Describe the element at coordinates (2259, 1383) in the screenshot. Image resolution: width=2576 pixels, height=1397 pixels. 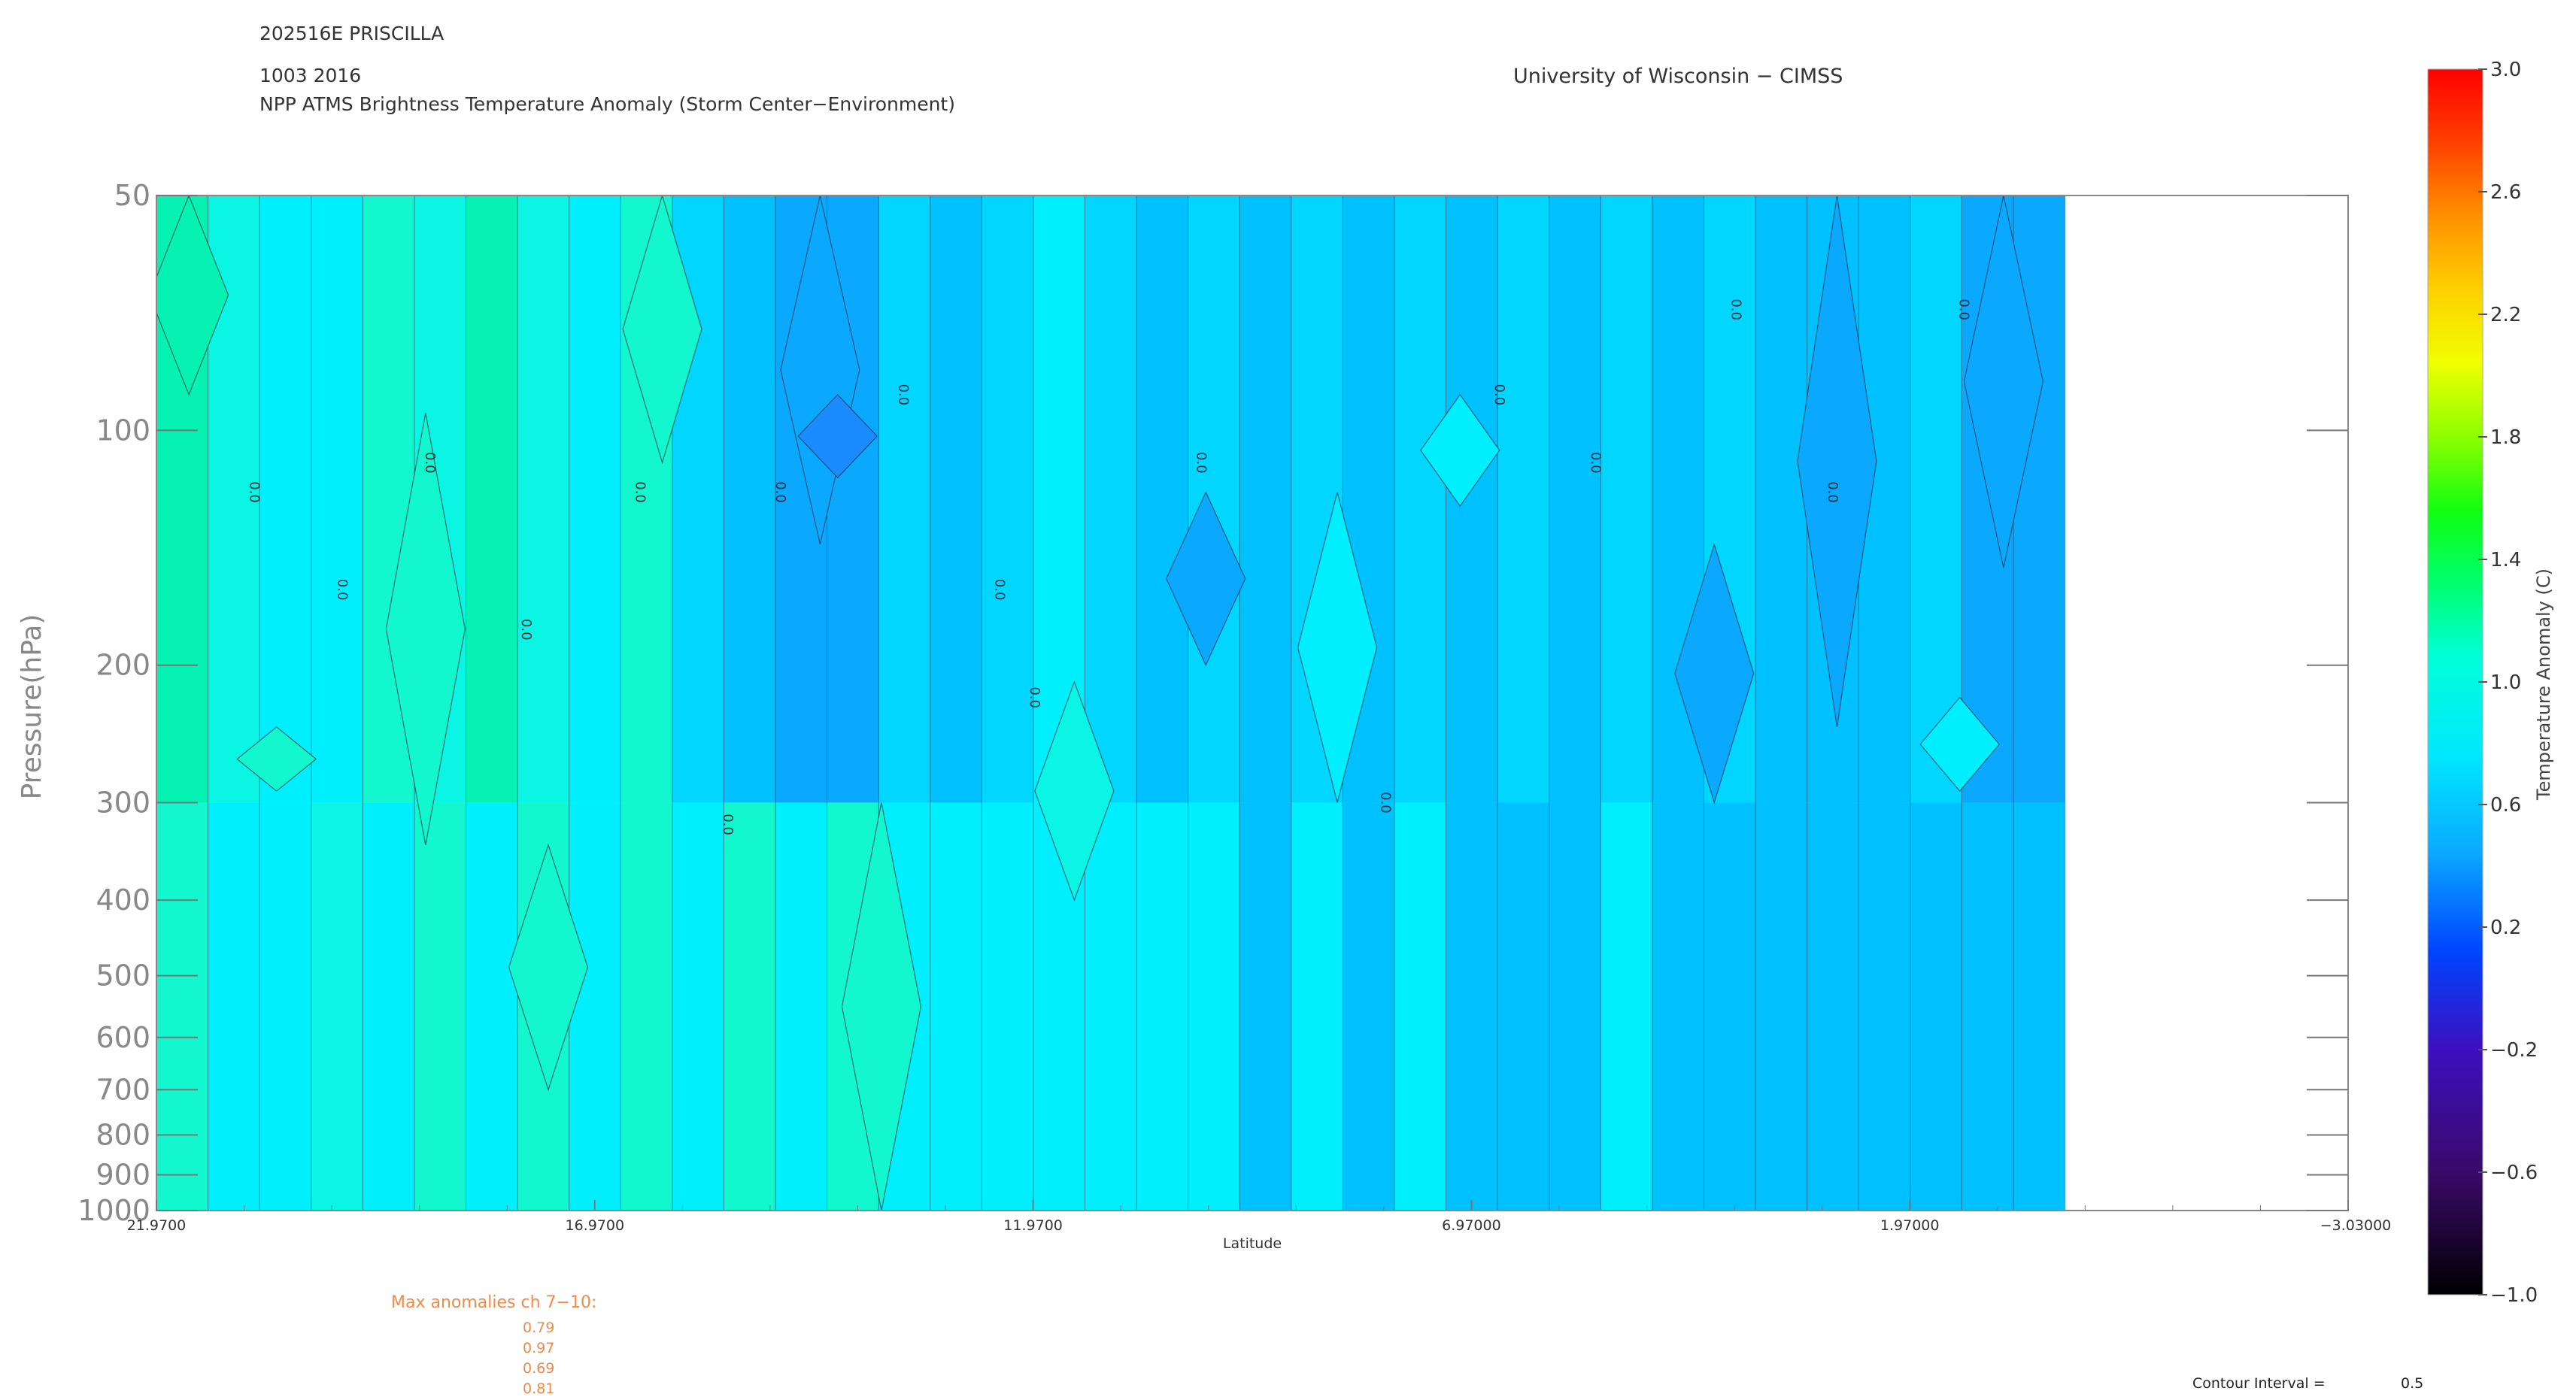
I see `contour-interval-label: Contour Interval =` at that location.